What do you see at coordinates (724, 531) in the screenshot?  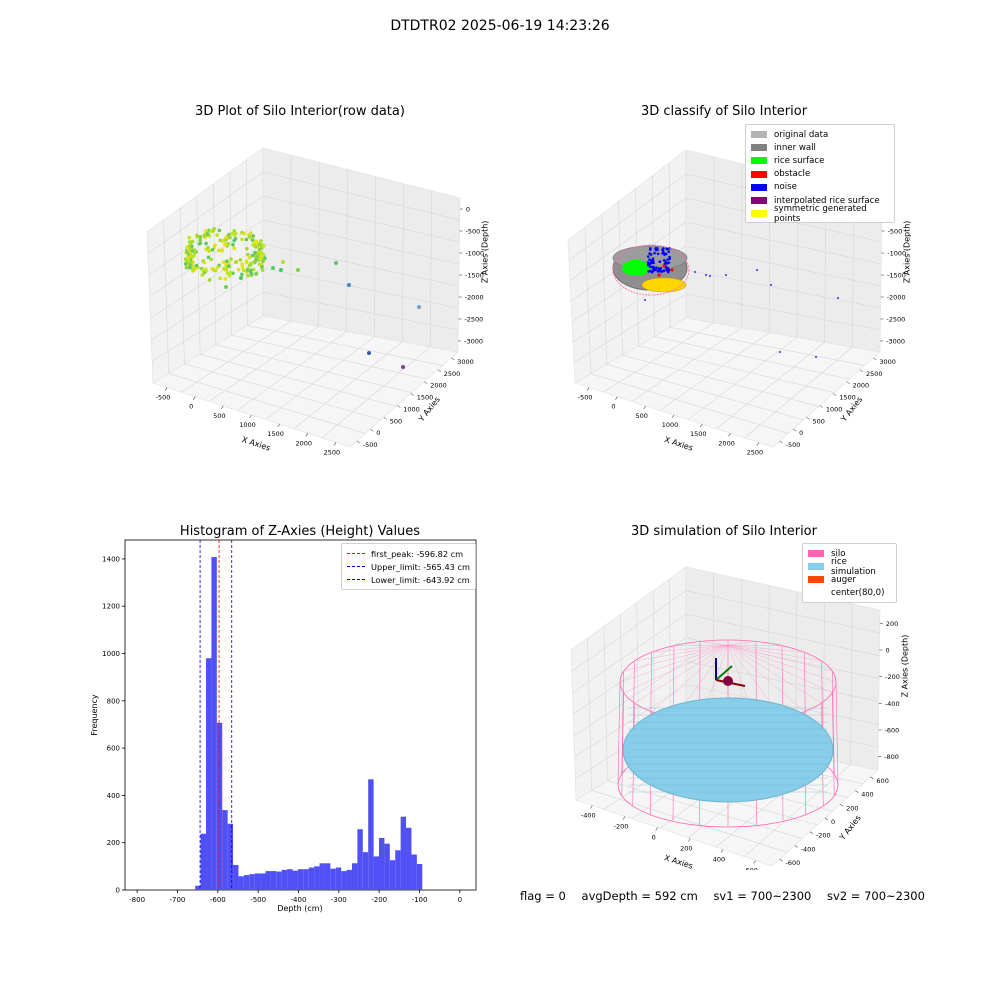 I see `simulation-plot-title: 3D simulation of Silo Interior` at bounding box center [724, 531].